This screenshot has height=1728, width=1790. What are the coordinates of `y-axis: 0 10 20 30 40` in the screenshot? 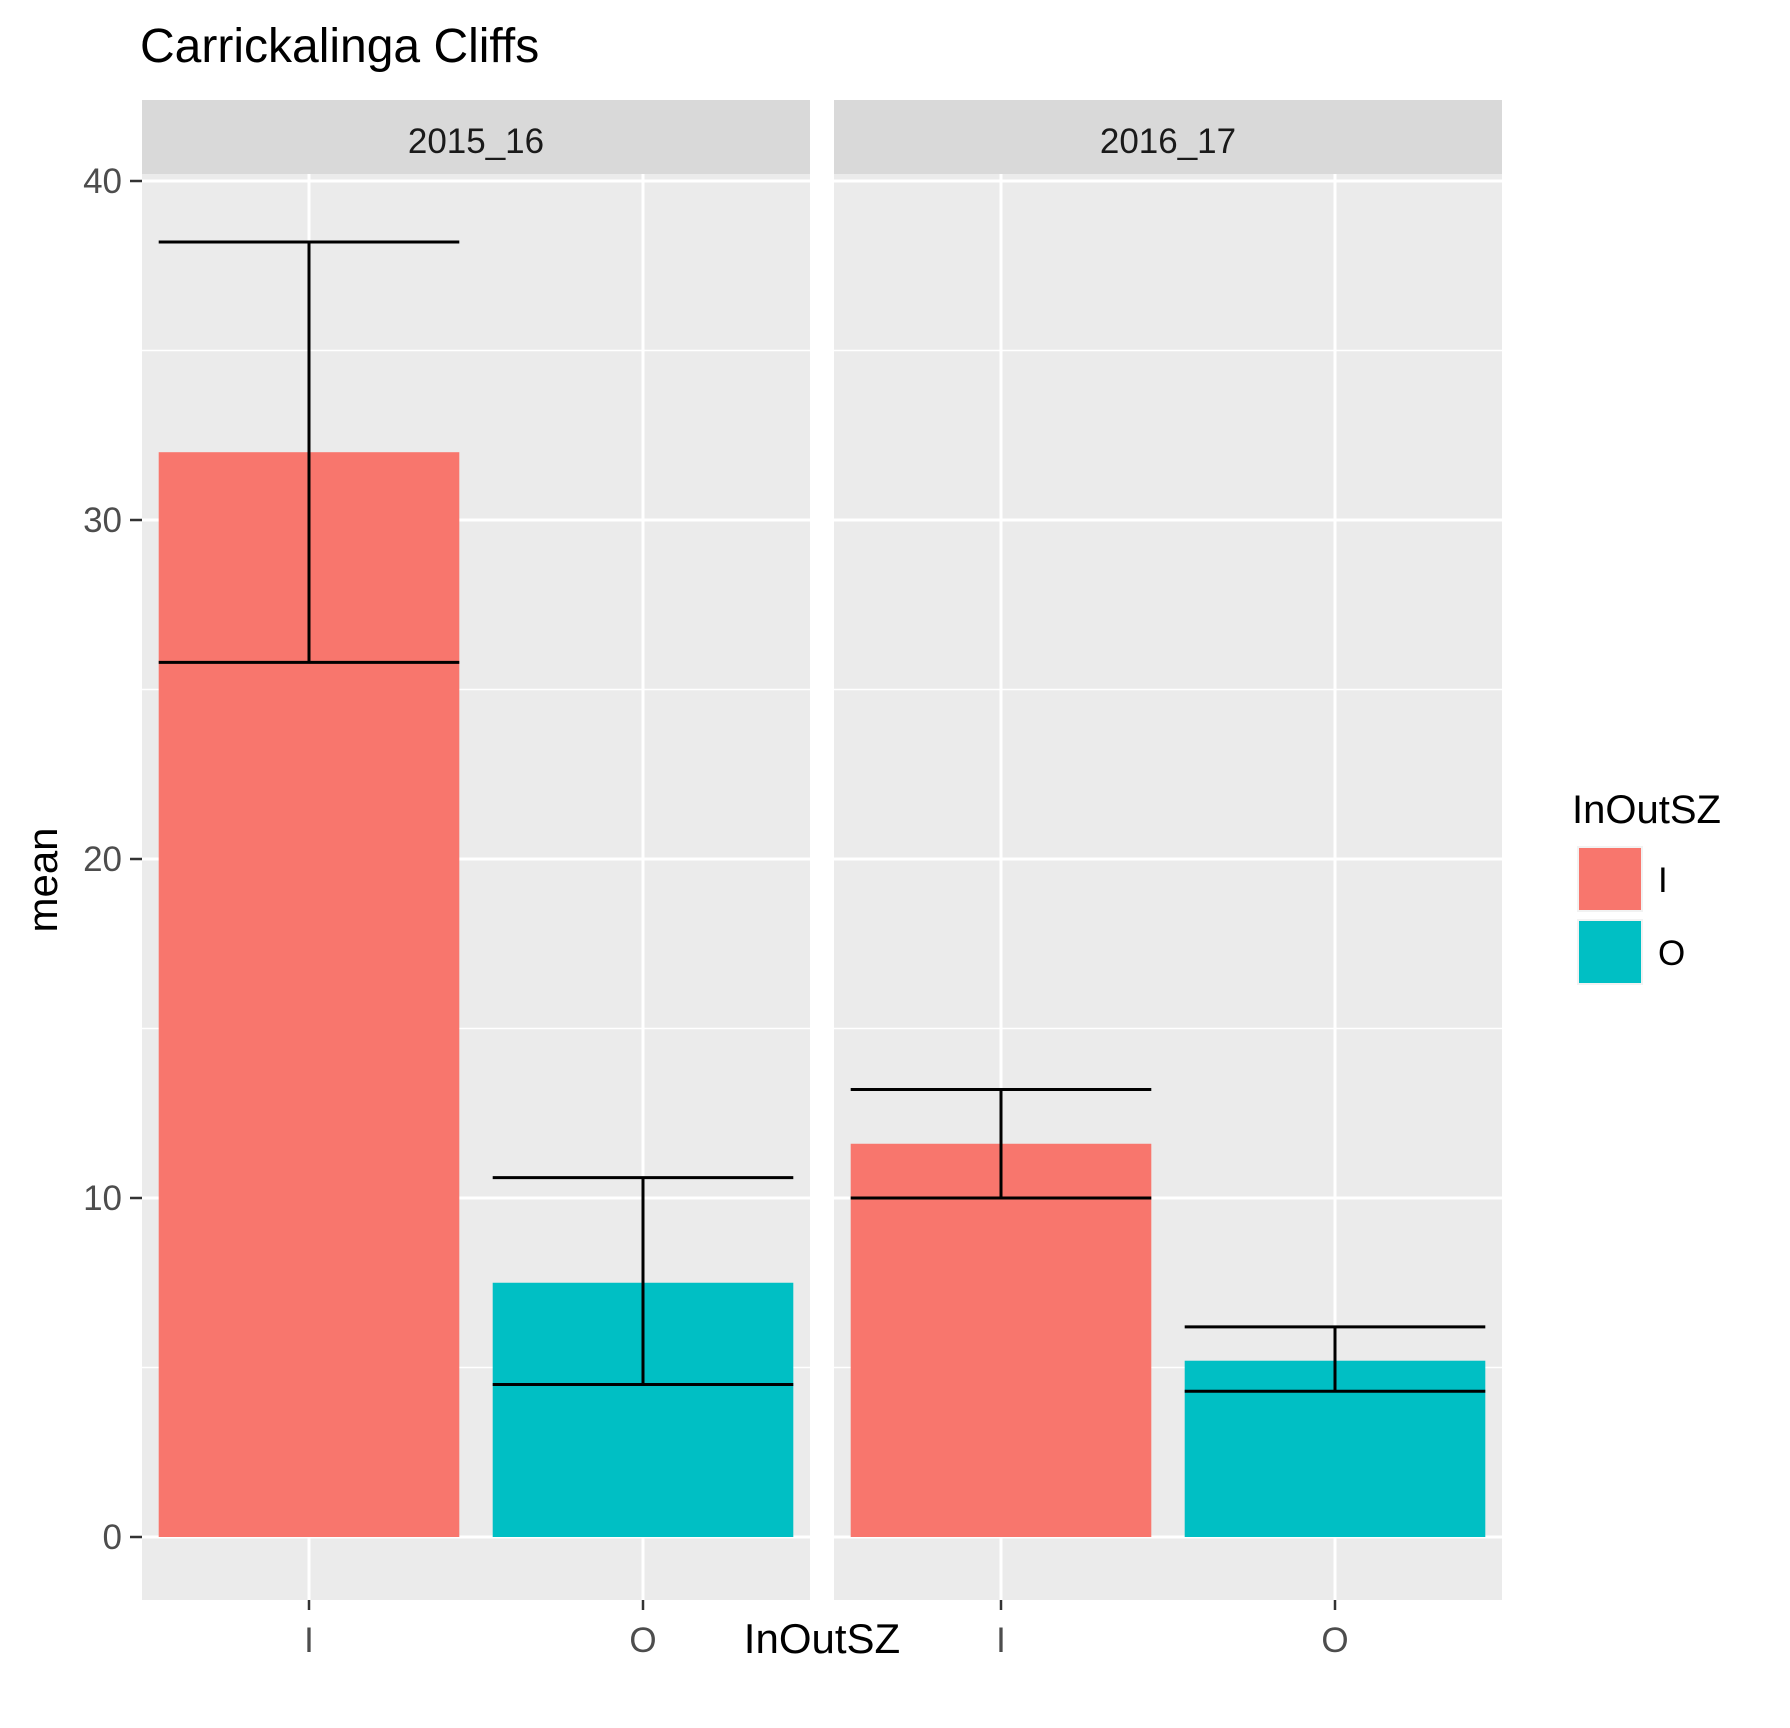 It's located at (112, 859).